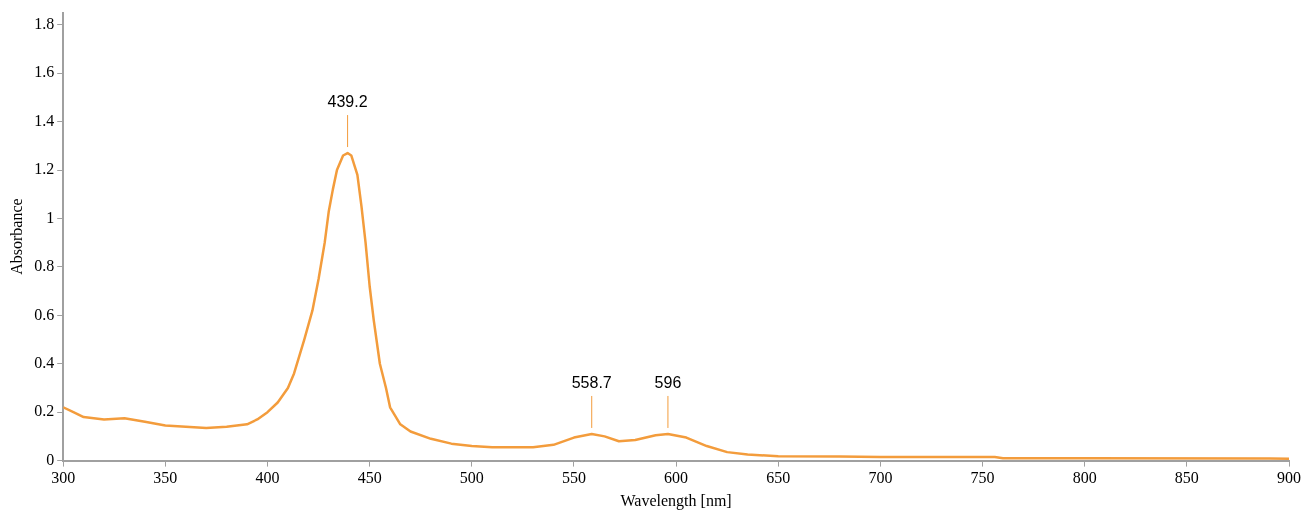  I want to click on annotation: 558.7, so click(591, 383).